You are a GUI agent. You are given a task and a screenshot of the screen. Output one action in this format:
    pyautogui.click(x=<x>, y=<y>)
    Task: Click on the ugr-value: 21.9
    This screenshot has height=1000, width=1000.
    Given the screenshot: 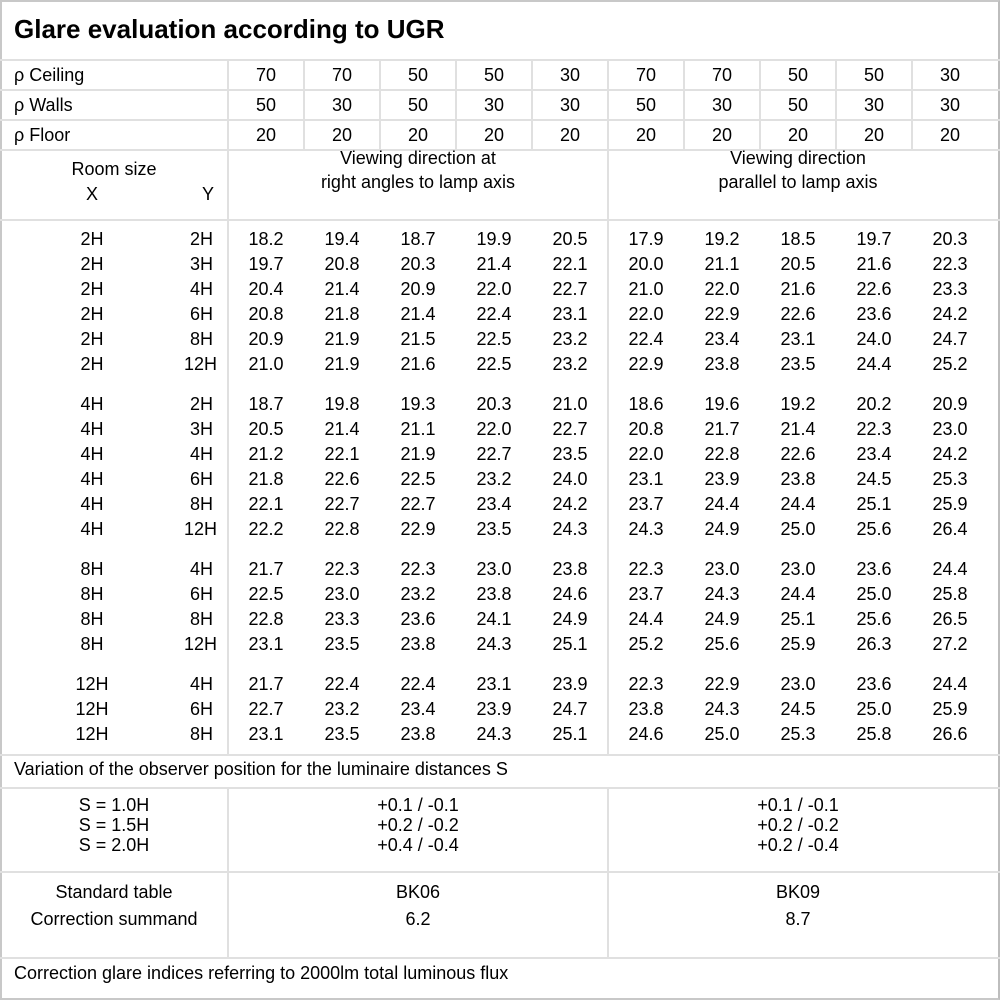 What is the action you would take?
    pyautogui.click(x=342, y=364)
    